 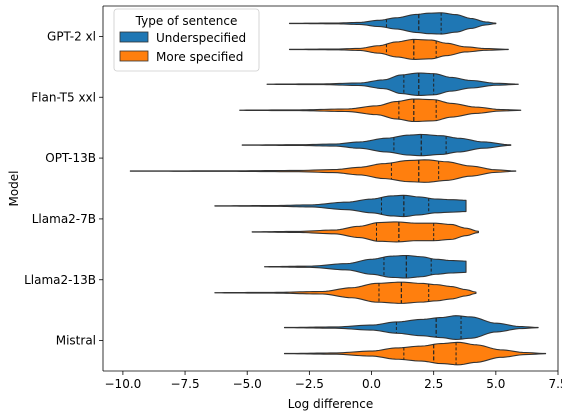 What do you see at coordinates (123, 384) in the screenshot?
I see `x-tick-label: −10.0` at bounding box center [123, 384].